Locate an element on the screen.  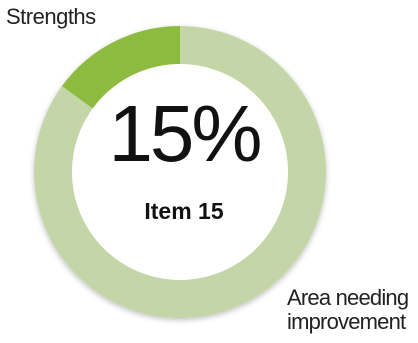
slice-label-area-needing-improvement: Area needing improvement is located at coordinates (348, 309).